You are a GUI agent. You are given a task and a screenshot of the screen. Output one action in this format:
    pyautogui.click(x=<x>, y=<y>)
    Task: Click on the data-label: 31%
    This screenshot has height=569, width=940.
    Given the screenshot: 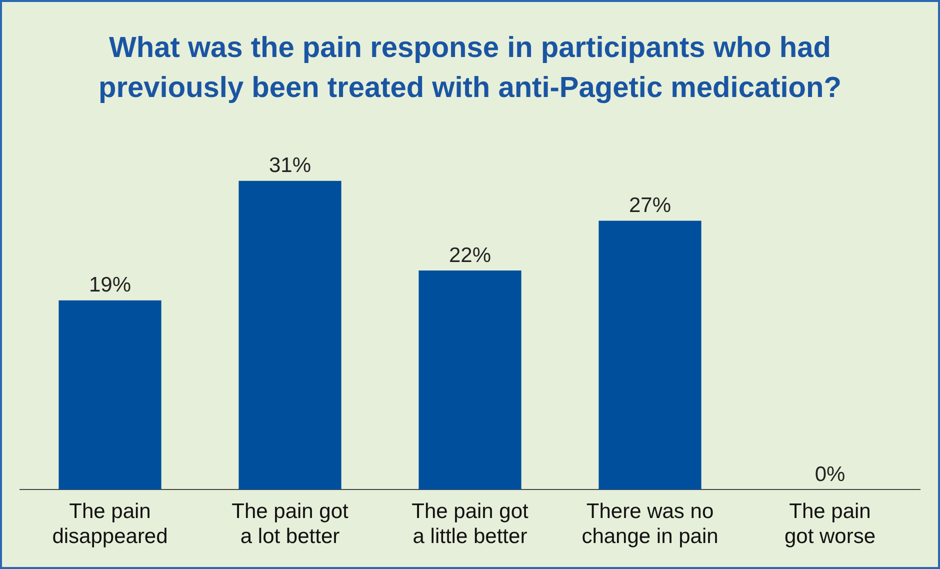 What is the action you would take?
    pyautogui.click(x=290, y=166)
    